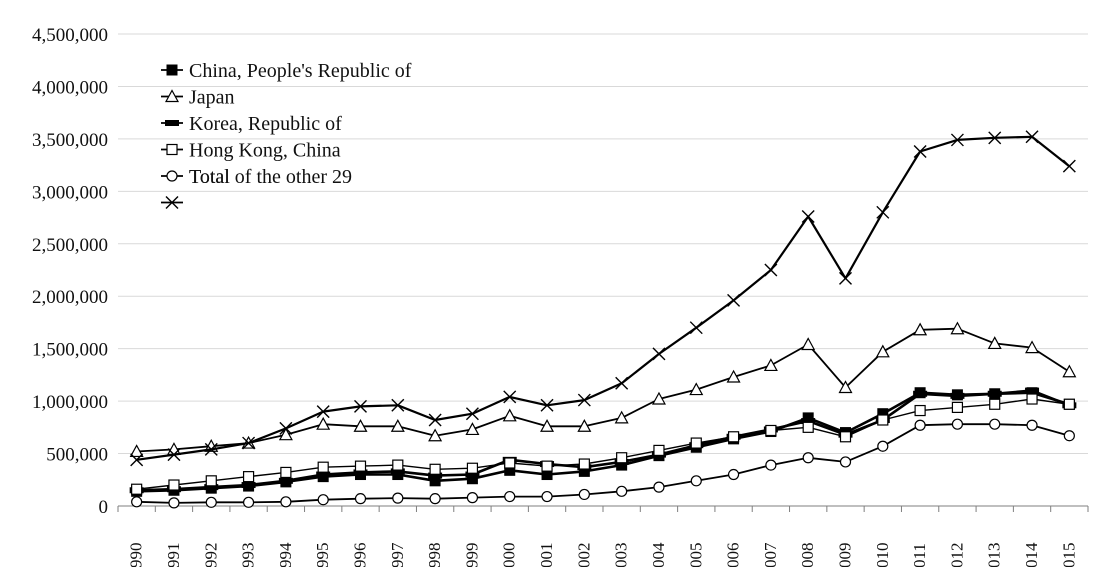 The image size is (1104, 572). What do you see at coordinates (546, 555) in the screenshot?
I see `x-tick-label: 001` at bounding box center [546, 555].